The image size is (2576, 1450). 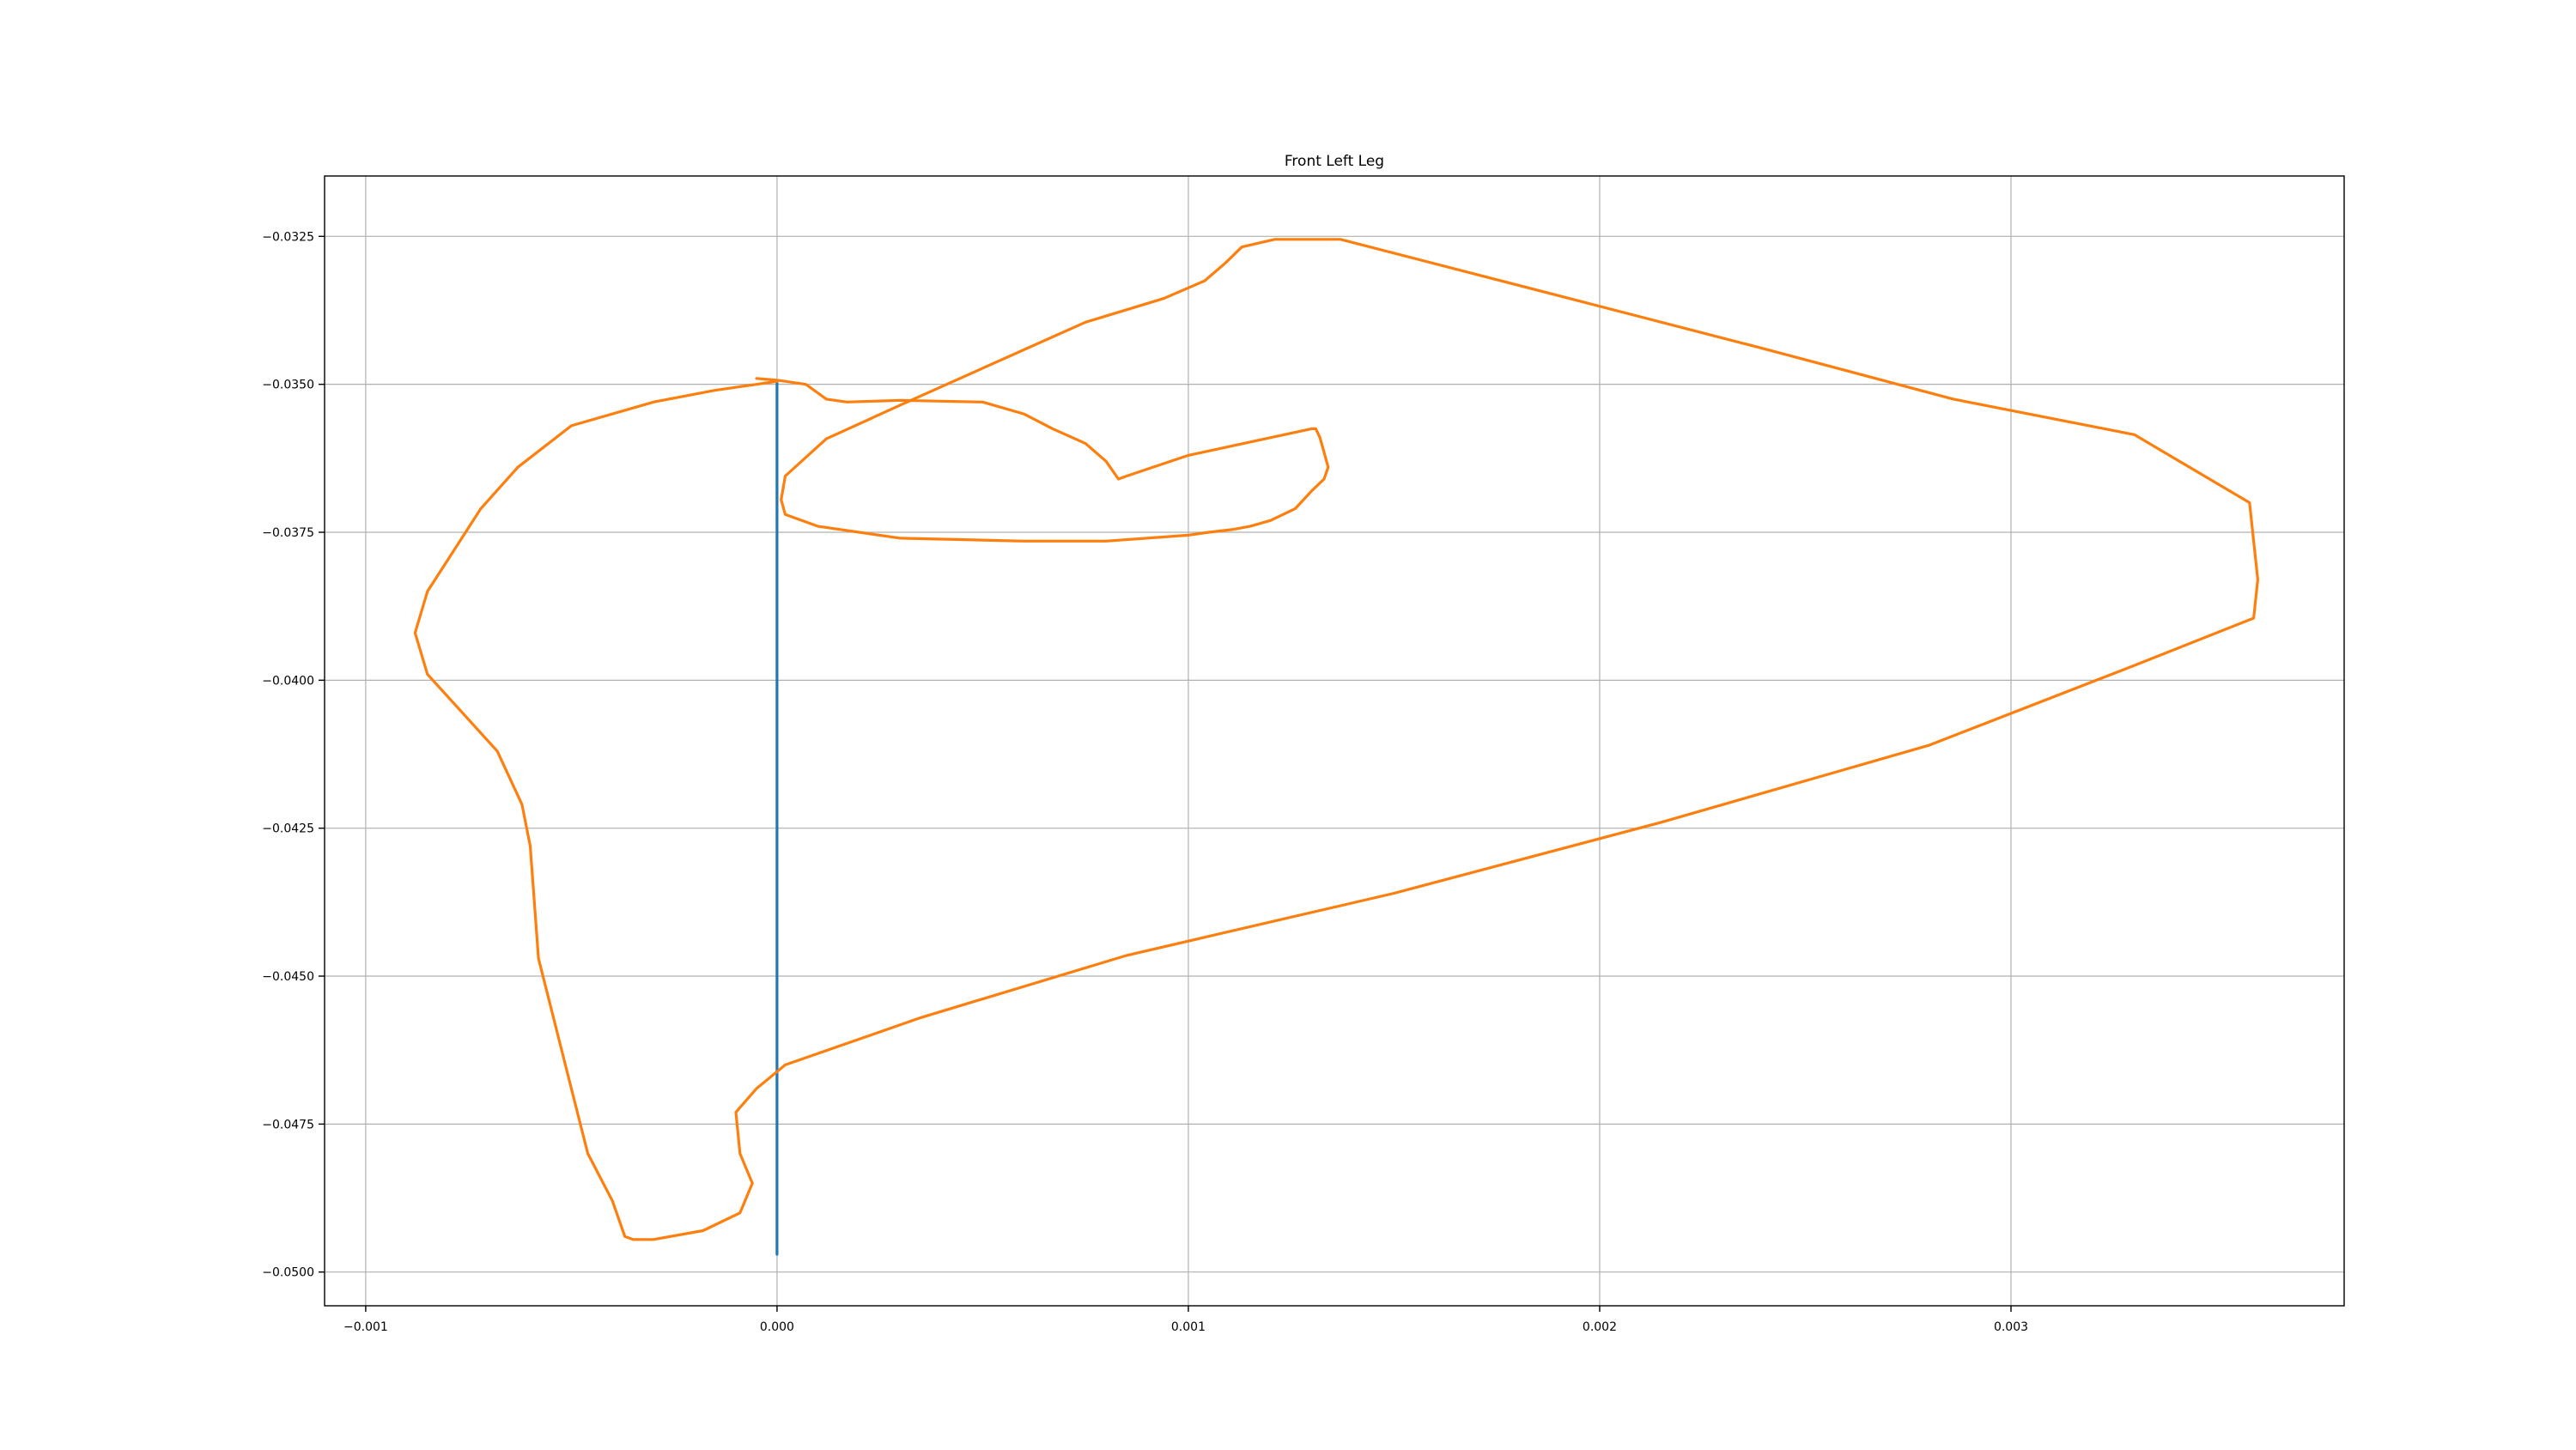 What do you see at coordinates (1334, 162) in the screenshot?
I see `chart-title: Front Left Leg` at bounding box center [1334, 162].